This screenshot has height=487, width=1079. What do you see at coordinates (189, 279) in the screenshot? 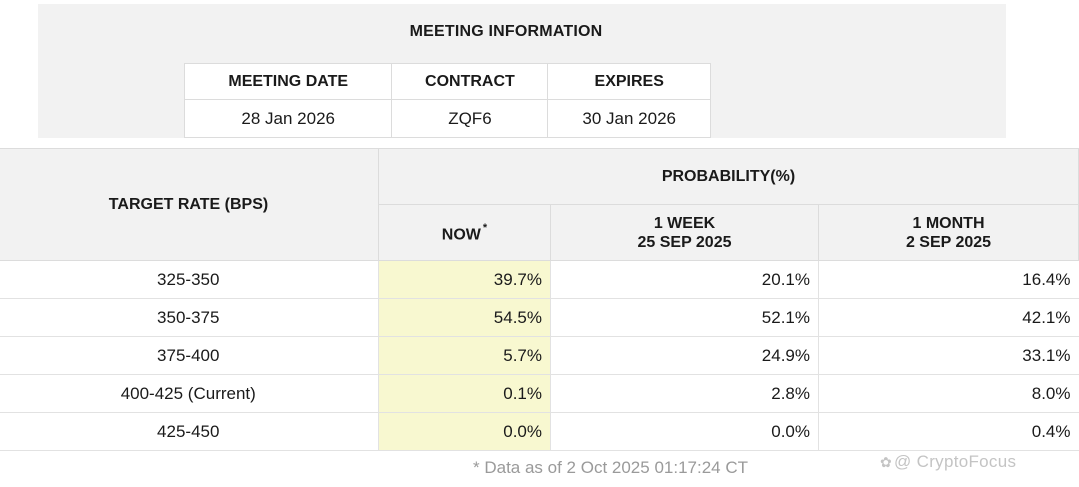
I see `rate-cell: 325-350` at bounding box center [189, 279].